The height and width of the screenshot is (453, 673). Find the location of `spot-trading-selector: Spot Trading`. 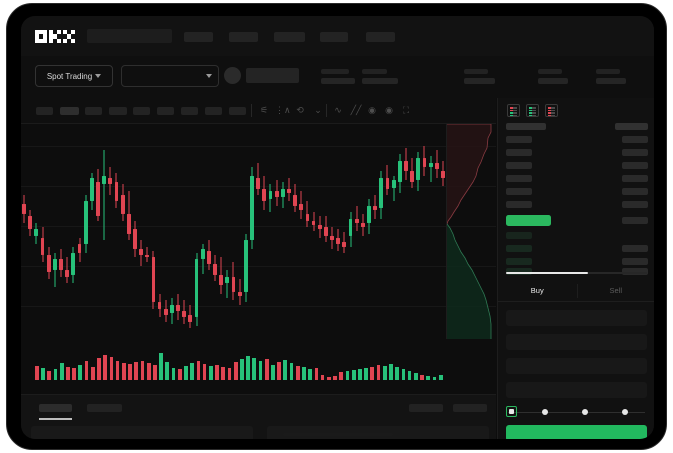

spot-trading-selector: Spot Trading is located at coordinates (74, 76).